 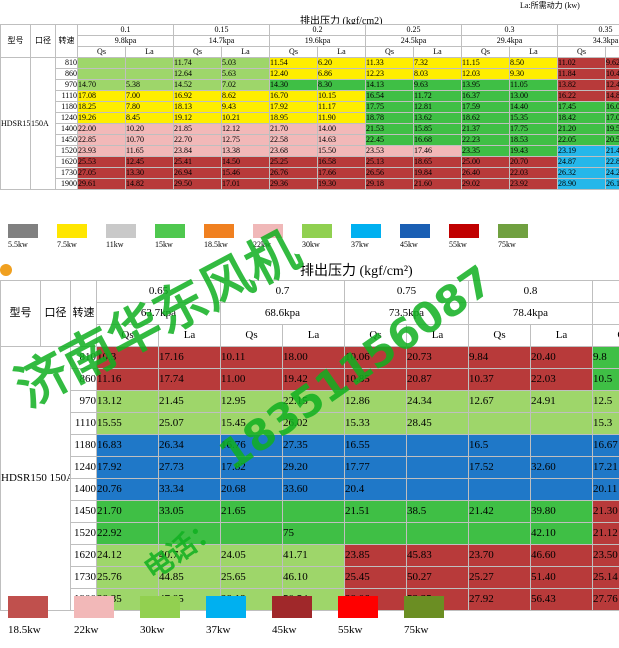 What do you see at coordinates (164, 244) in the screenshot?
I see `legend-label: 15kw` at bounding box center [164, 244].